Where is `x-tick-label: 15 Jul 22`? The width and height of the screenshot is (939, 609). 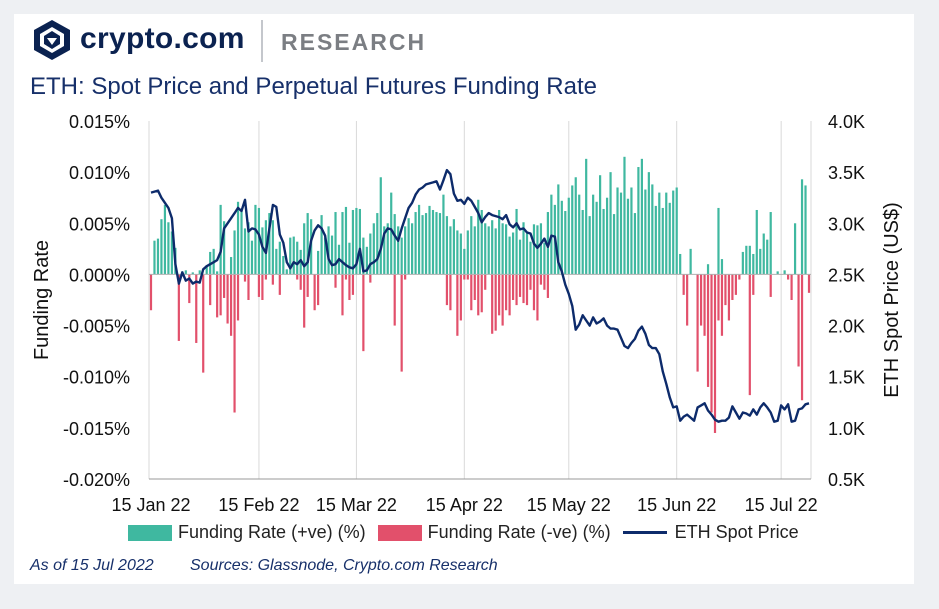
x-tick-label: 15 Jul 22 is located at coordinates (781, 505).